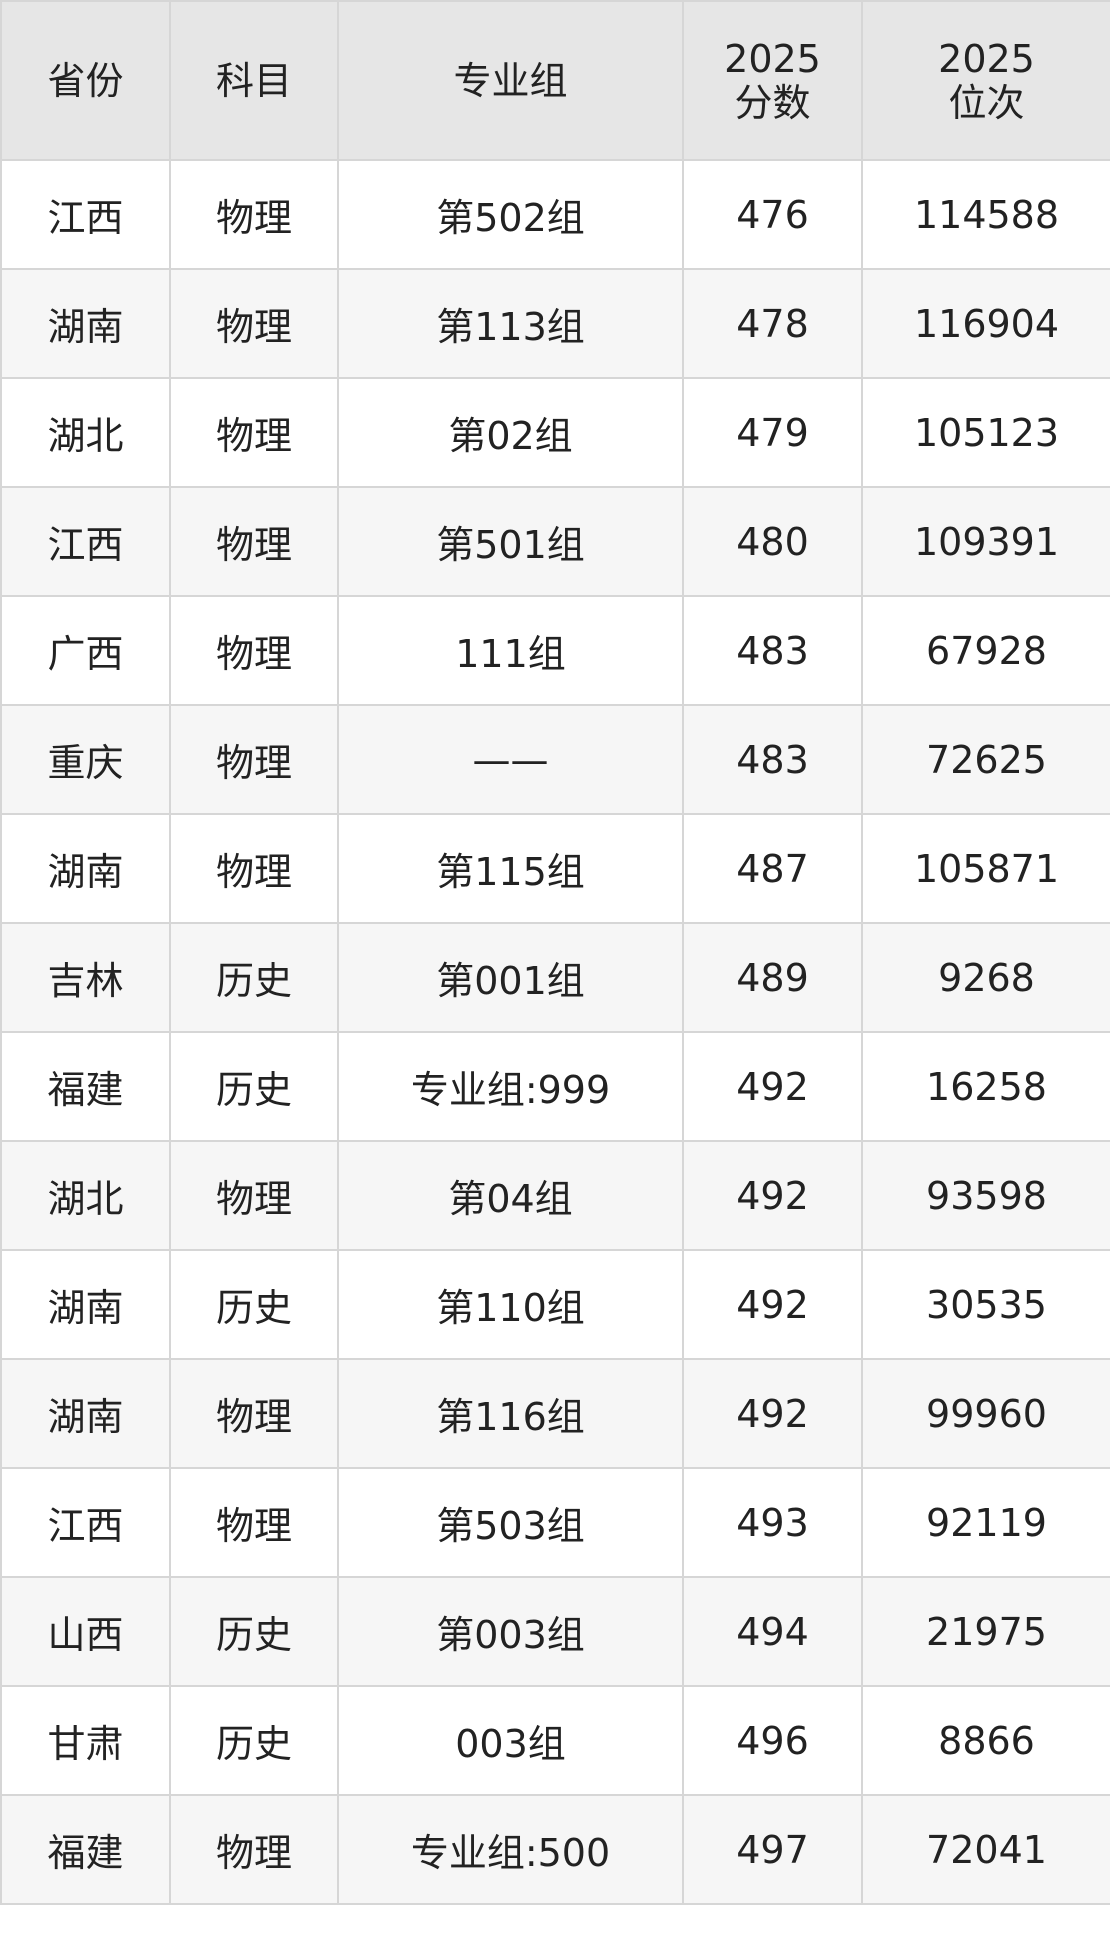 The image size is (1110, 1938). I want to click on header-subject: 科目, so click(254, 80).